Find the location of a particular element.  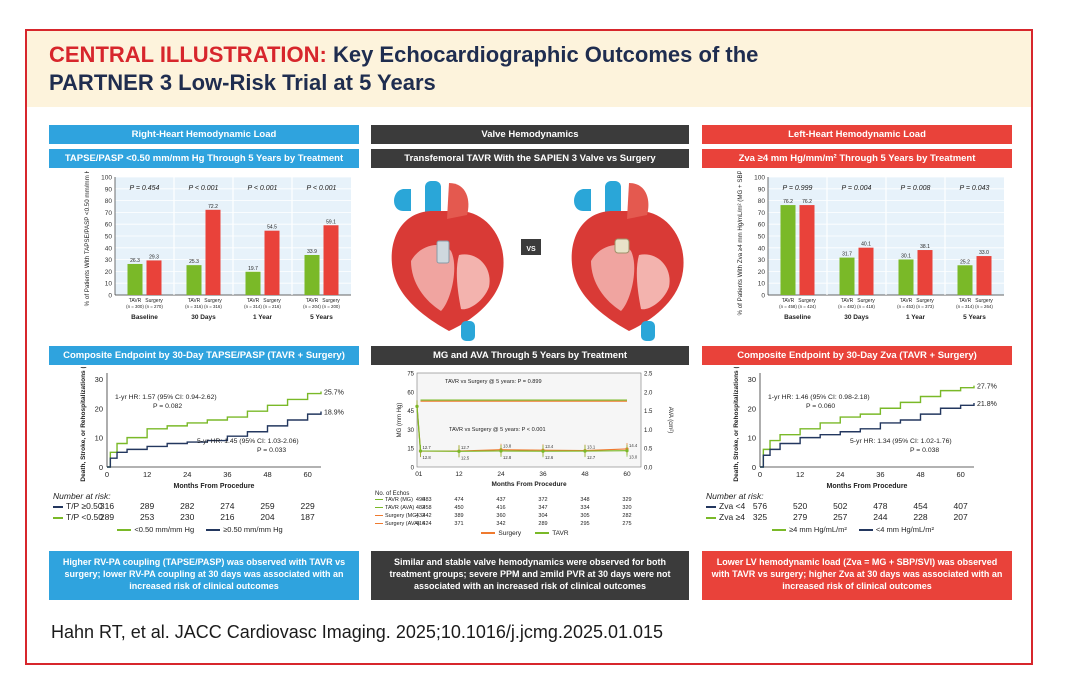

echo-count: 389 is located at coordinates (459, 516).